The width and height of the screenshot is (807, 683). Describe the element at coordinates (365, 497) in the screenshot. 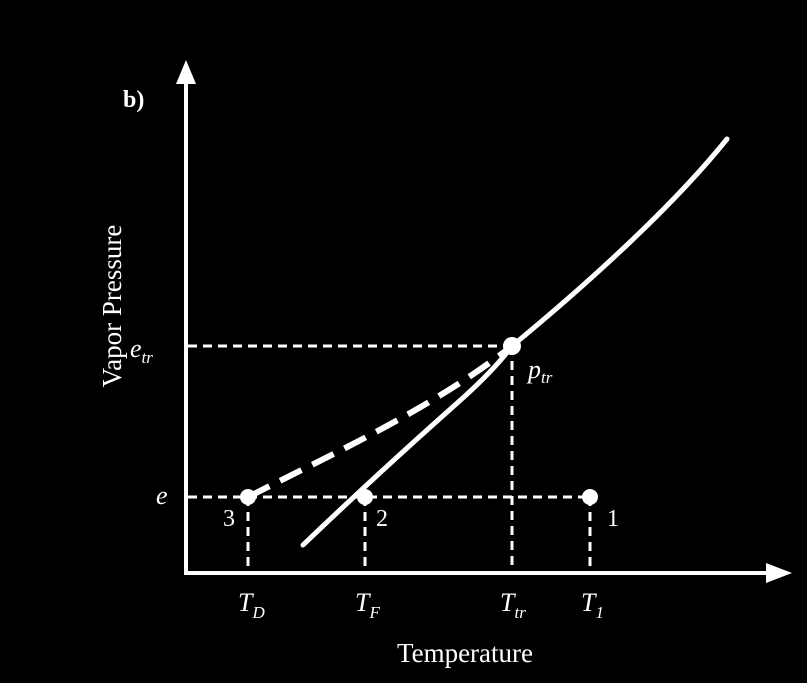

I see `point-2-marker` at that location.